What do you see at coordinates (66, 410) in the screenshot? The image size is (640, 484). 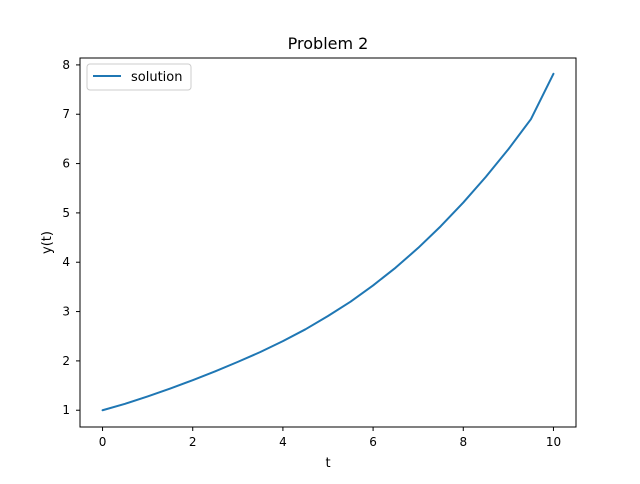 I see `y-tick-label: 1` at bounding box center [66, 410].